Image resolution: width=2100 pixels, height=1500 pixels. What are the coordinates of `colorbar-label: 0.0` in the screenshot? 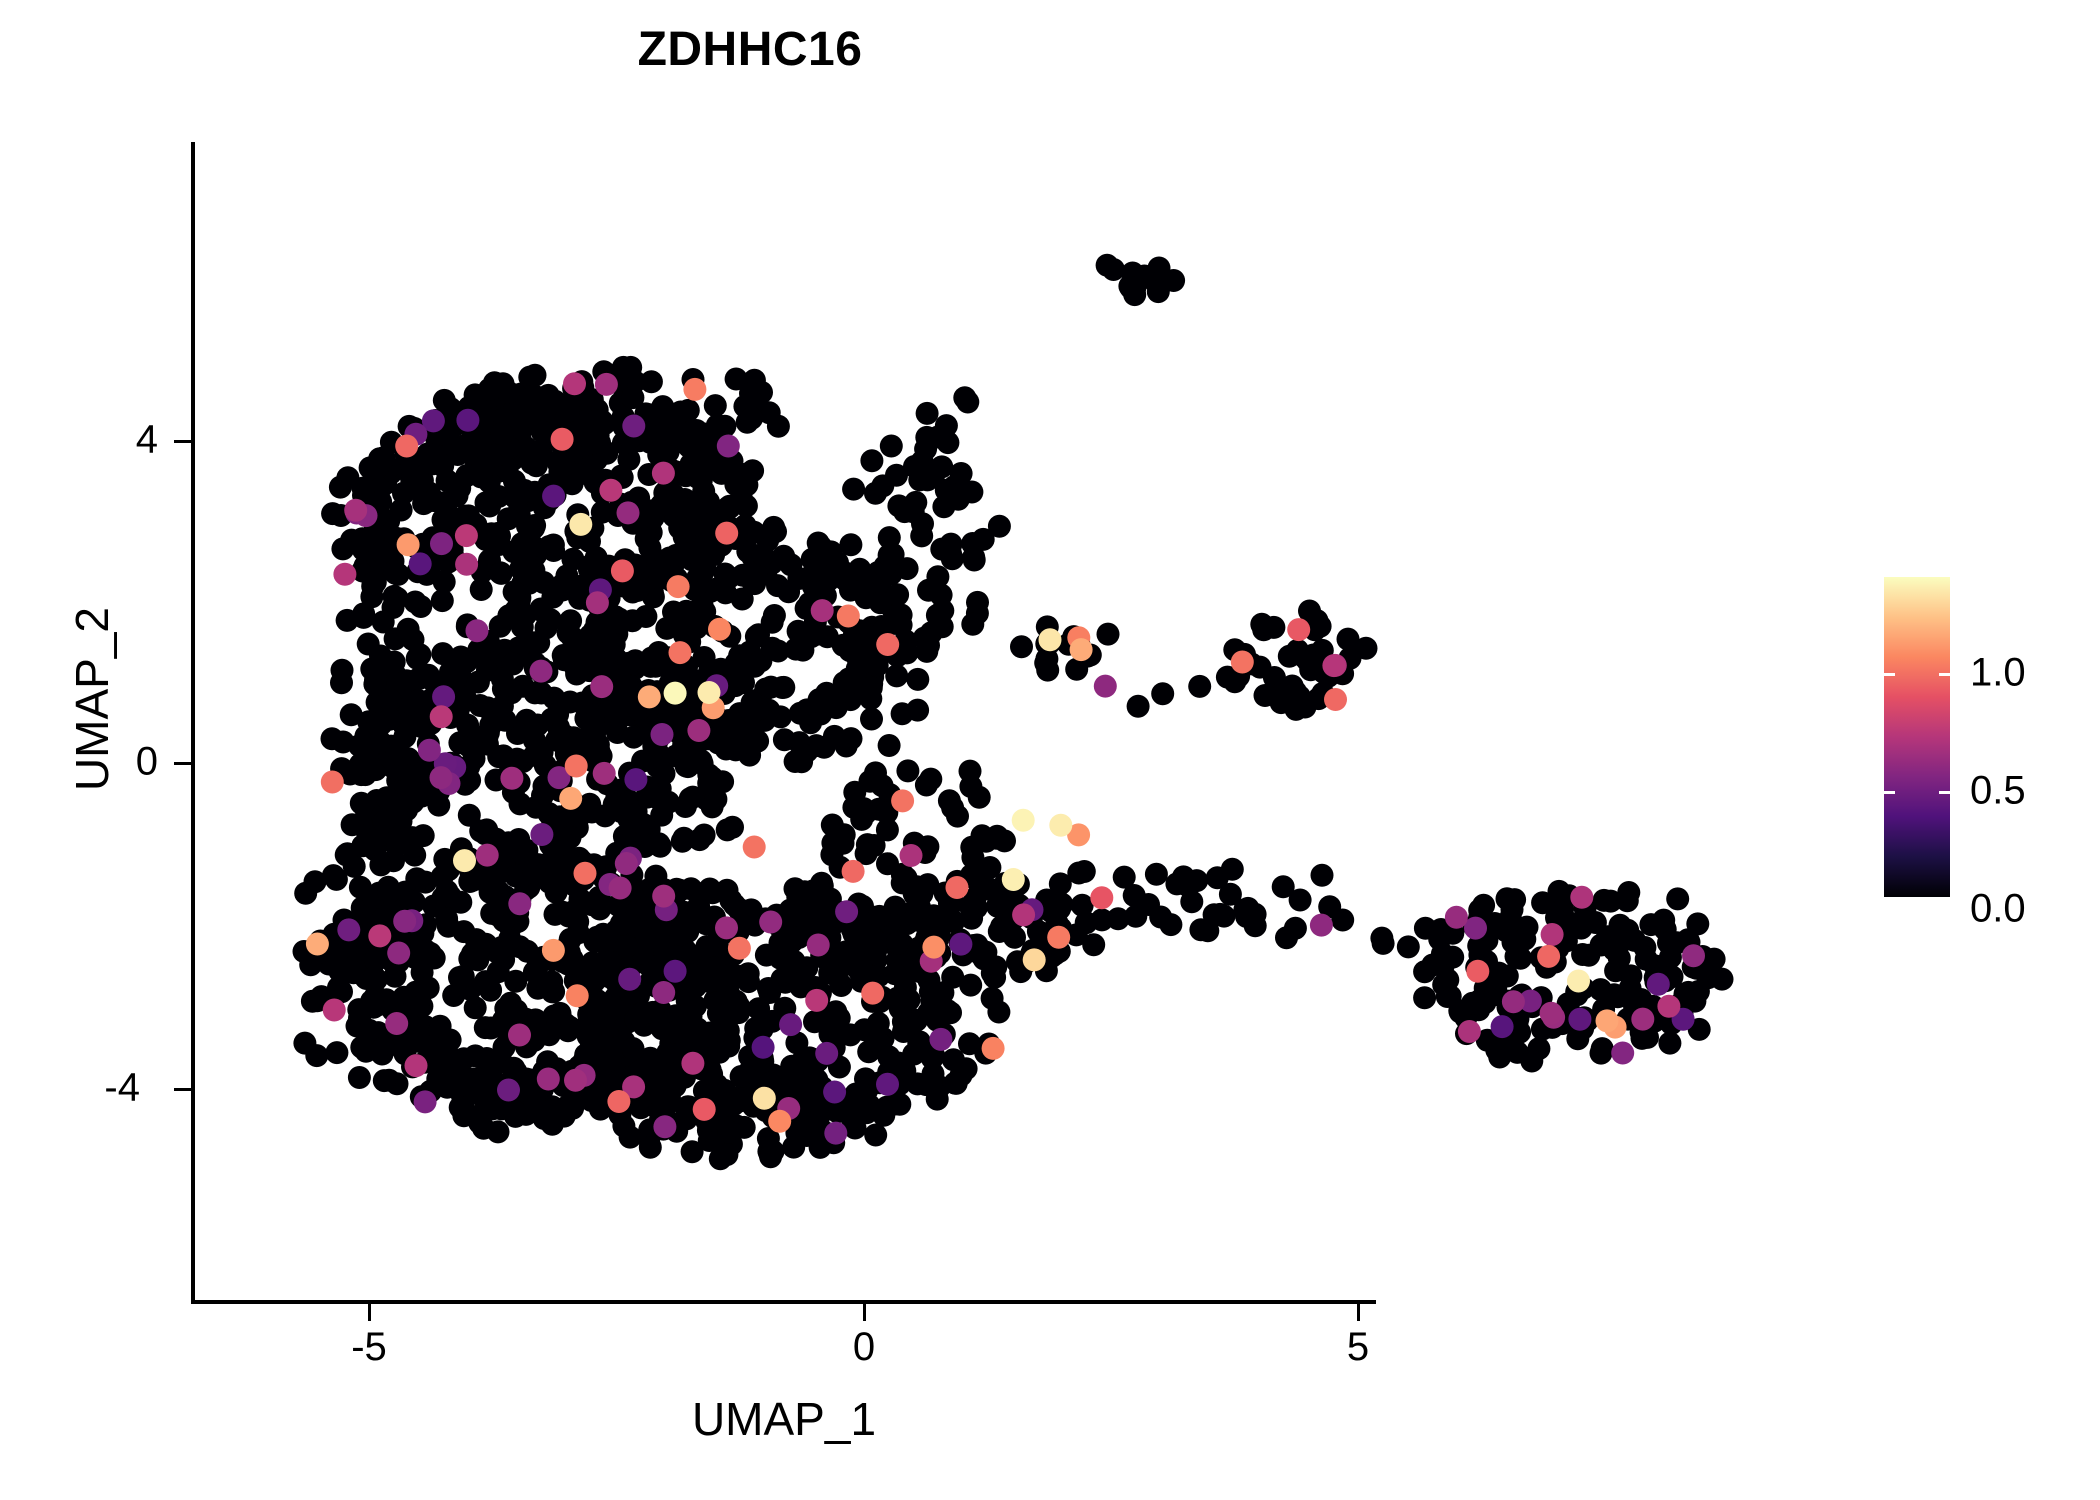 It's located at (1998, 908).